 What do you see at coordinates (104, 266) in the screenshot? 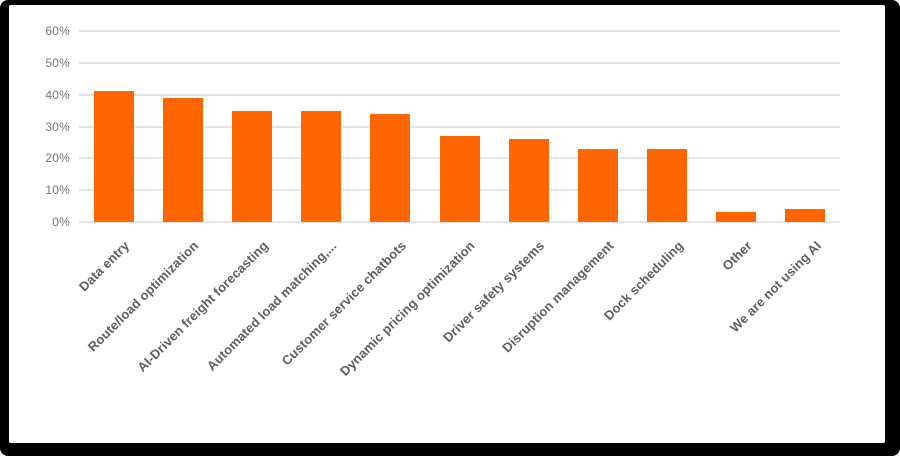
I see `x-category-label: Data entry` at bounding box center [104, 266].